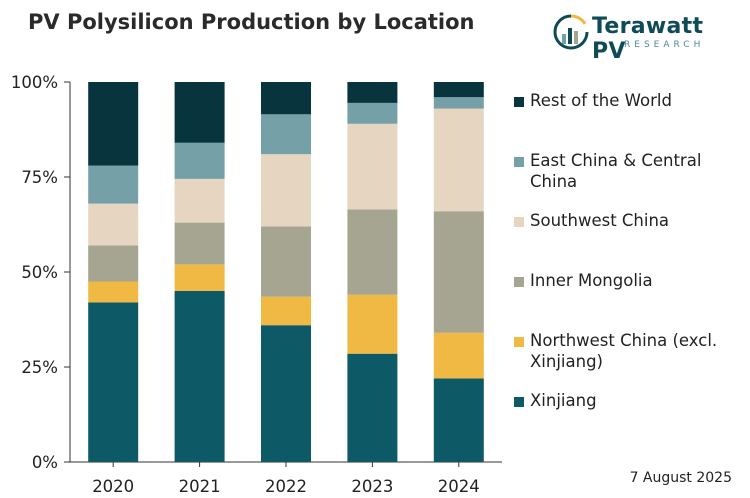 Image resolution: width=750 pixels, height=498 pixels. I want to click on logo-name: Terawatt PV, so click(648, 39).